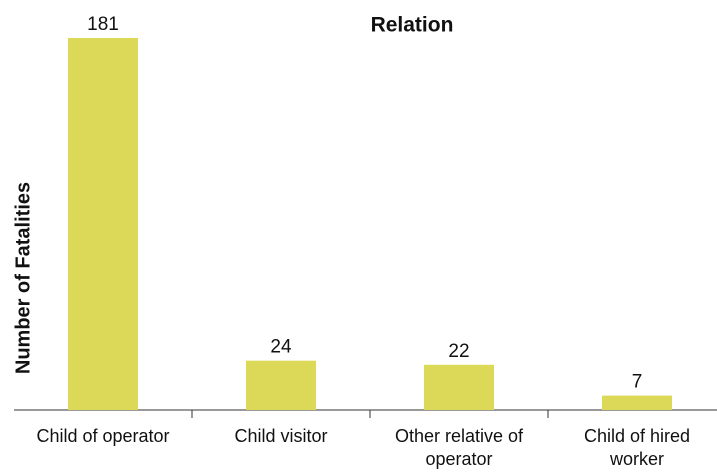  I want to click on value-label: 22, so click(458, 351).